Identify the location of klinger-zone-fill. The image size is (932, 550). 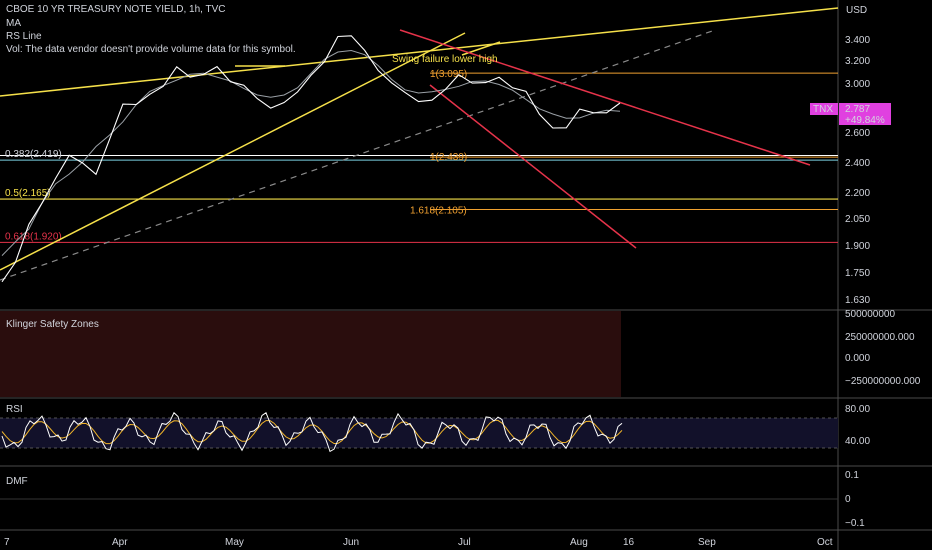
(310, 354).